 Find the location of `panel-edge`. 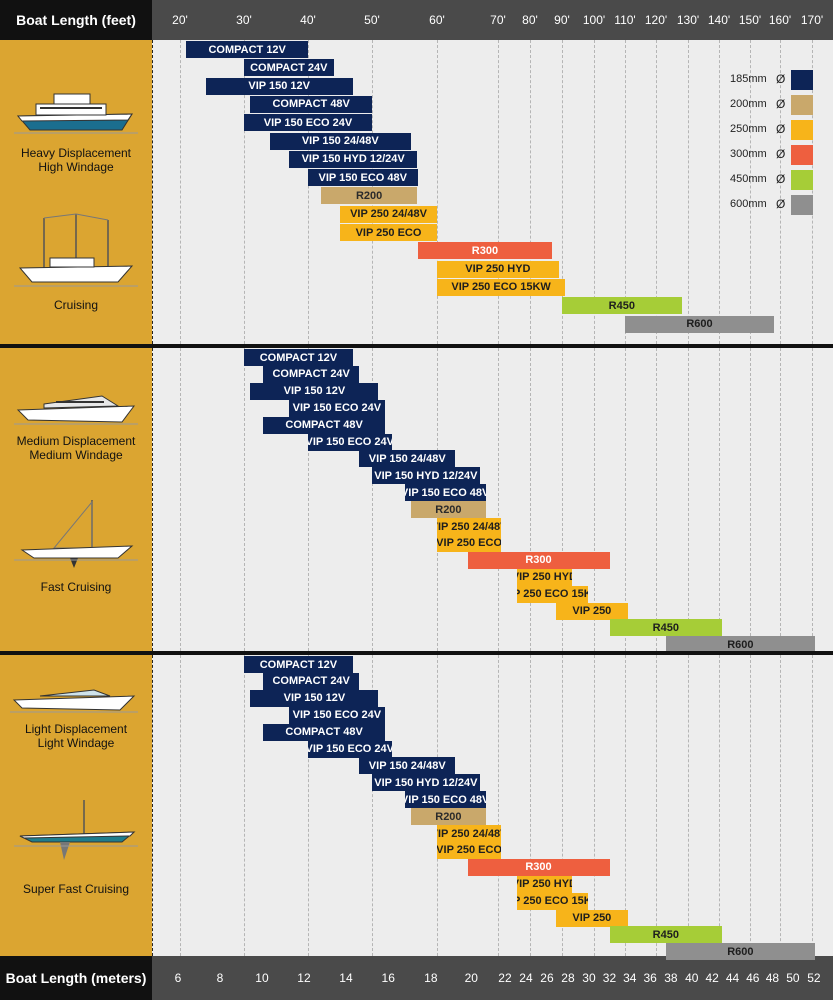

panel-edge is located at coordinates (152, 499).